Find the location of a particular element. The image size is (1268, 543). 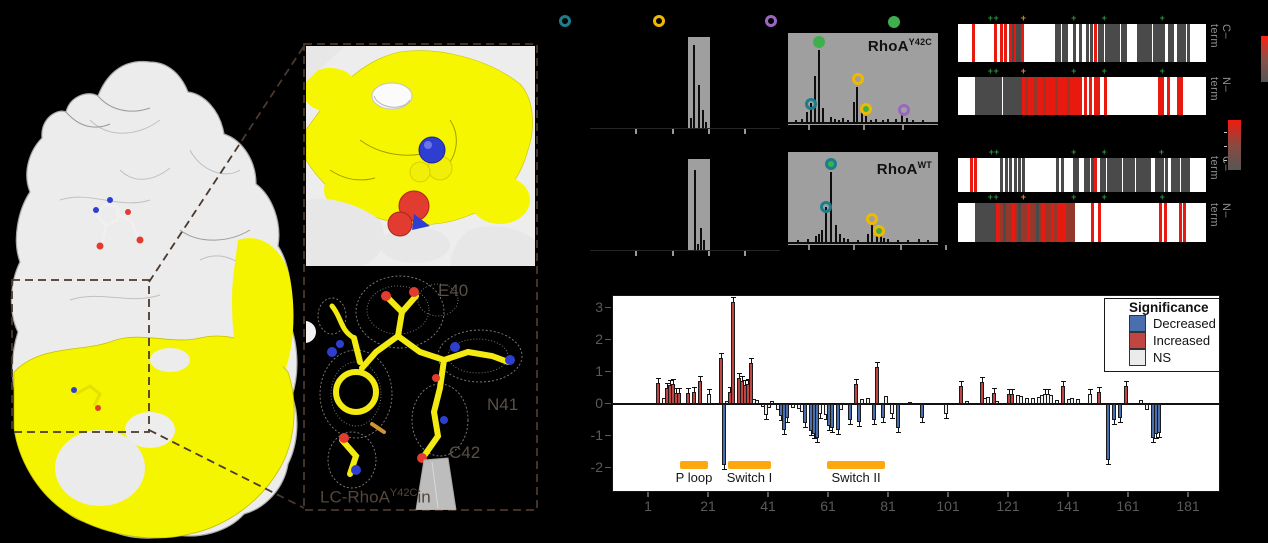

barcode-panel-nterm-wt: + + + + + + is located at coordinates (1082, 217).